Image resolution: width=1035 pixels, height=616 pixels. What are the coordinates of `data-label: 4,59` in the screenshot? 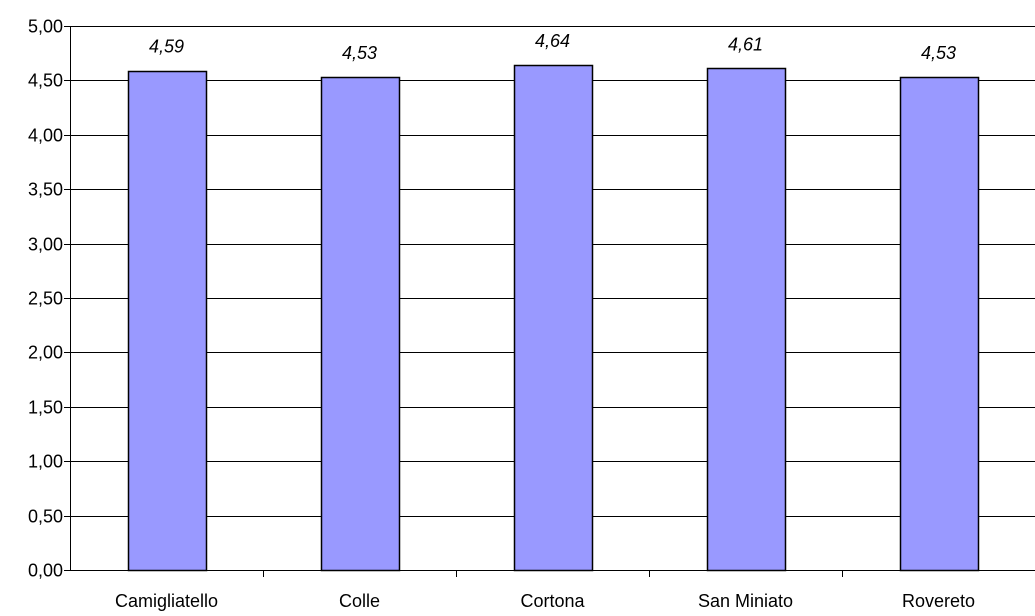 It's located at (166, 47).